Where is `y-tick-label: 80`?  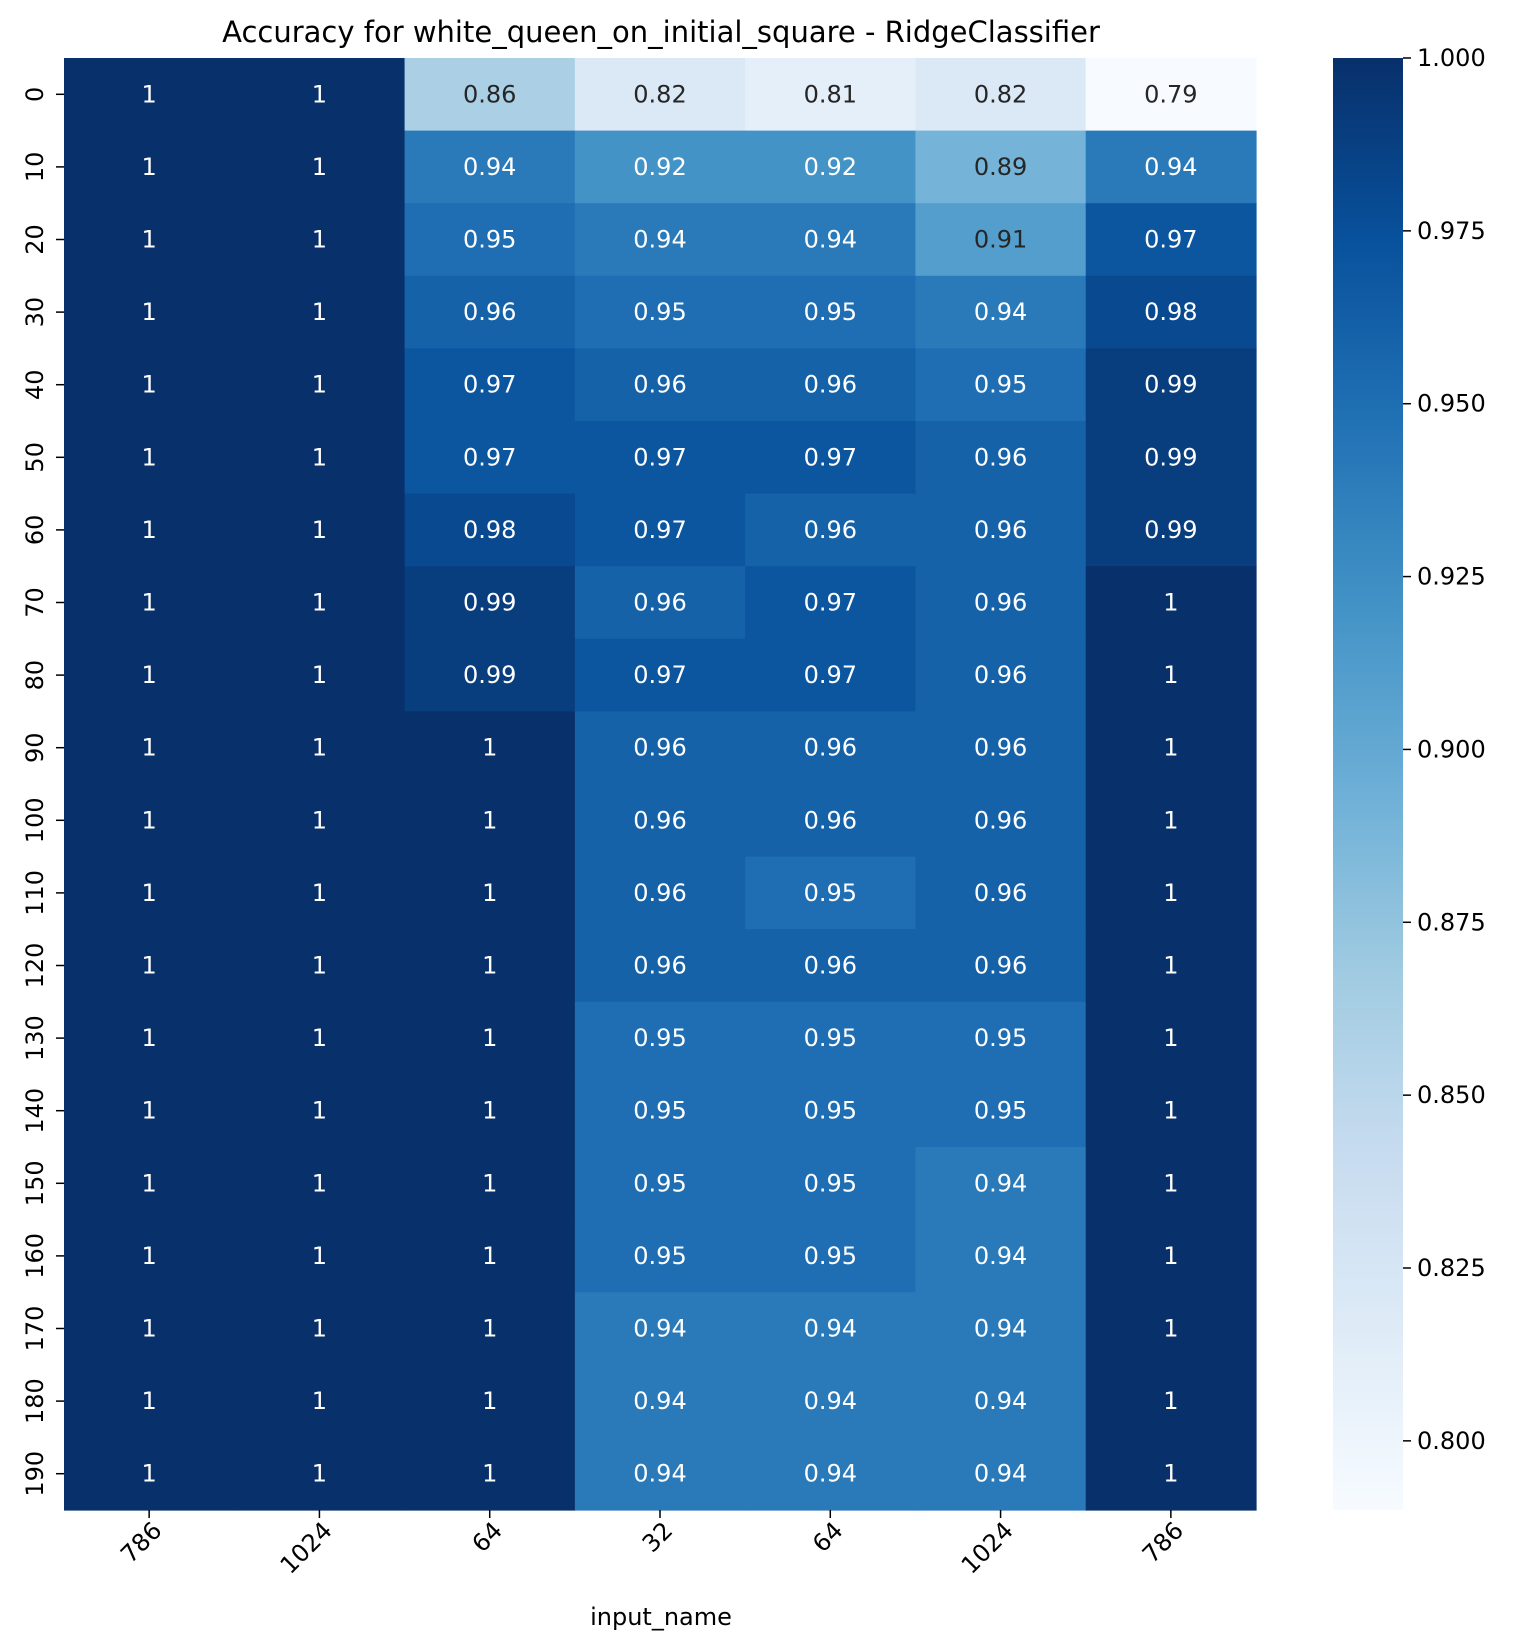 y-tick-label: 80 is located at coordinates (35, 675).